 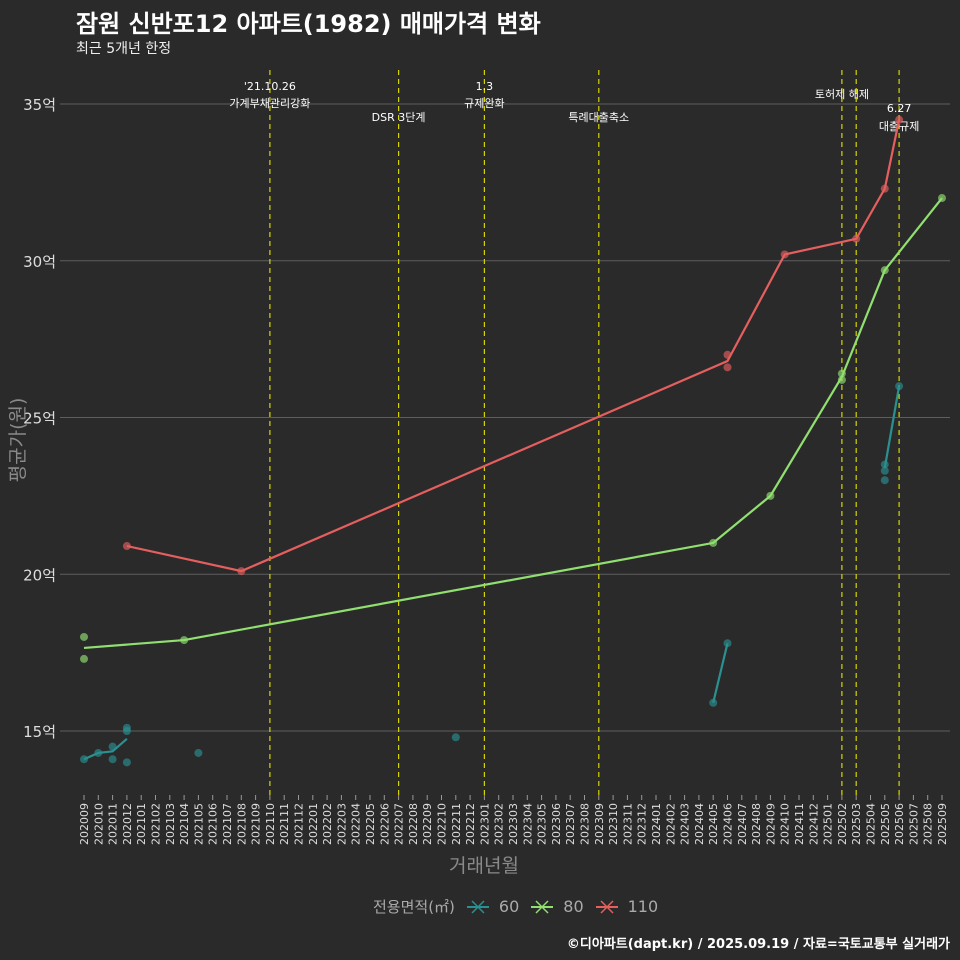 What do you see at coordinates (899, 108) in the screenshot?
I see `event-label: 6.27` at bounding box center [899, 108].